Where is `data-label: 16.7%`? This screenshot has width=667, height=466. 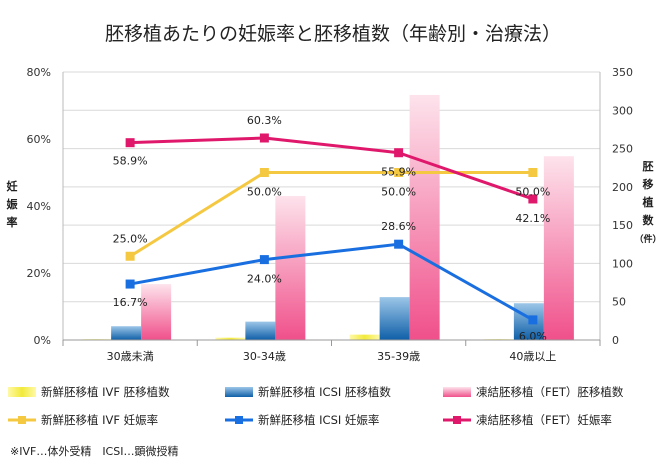
data-label: 16.7% is located at coordinates (130, 302).